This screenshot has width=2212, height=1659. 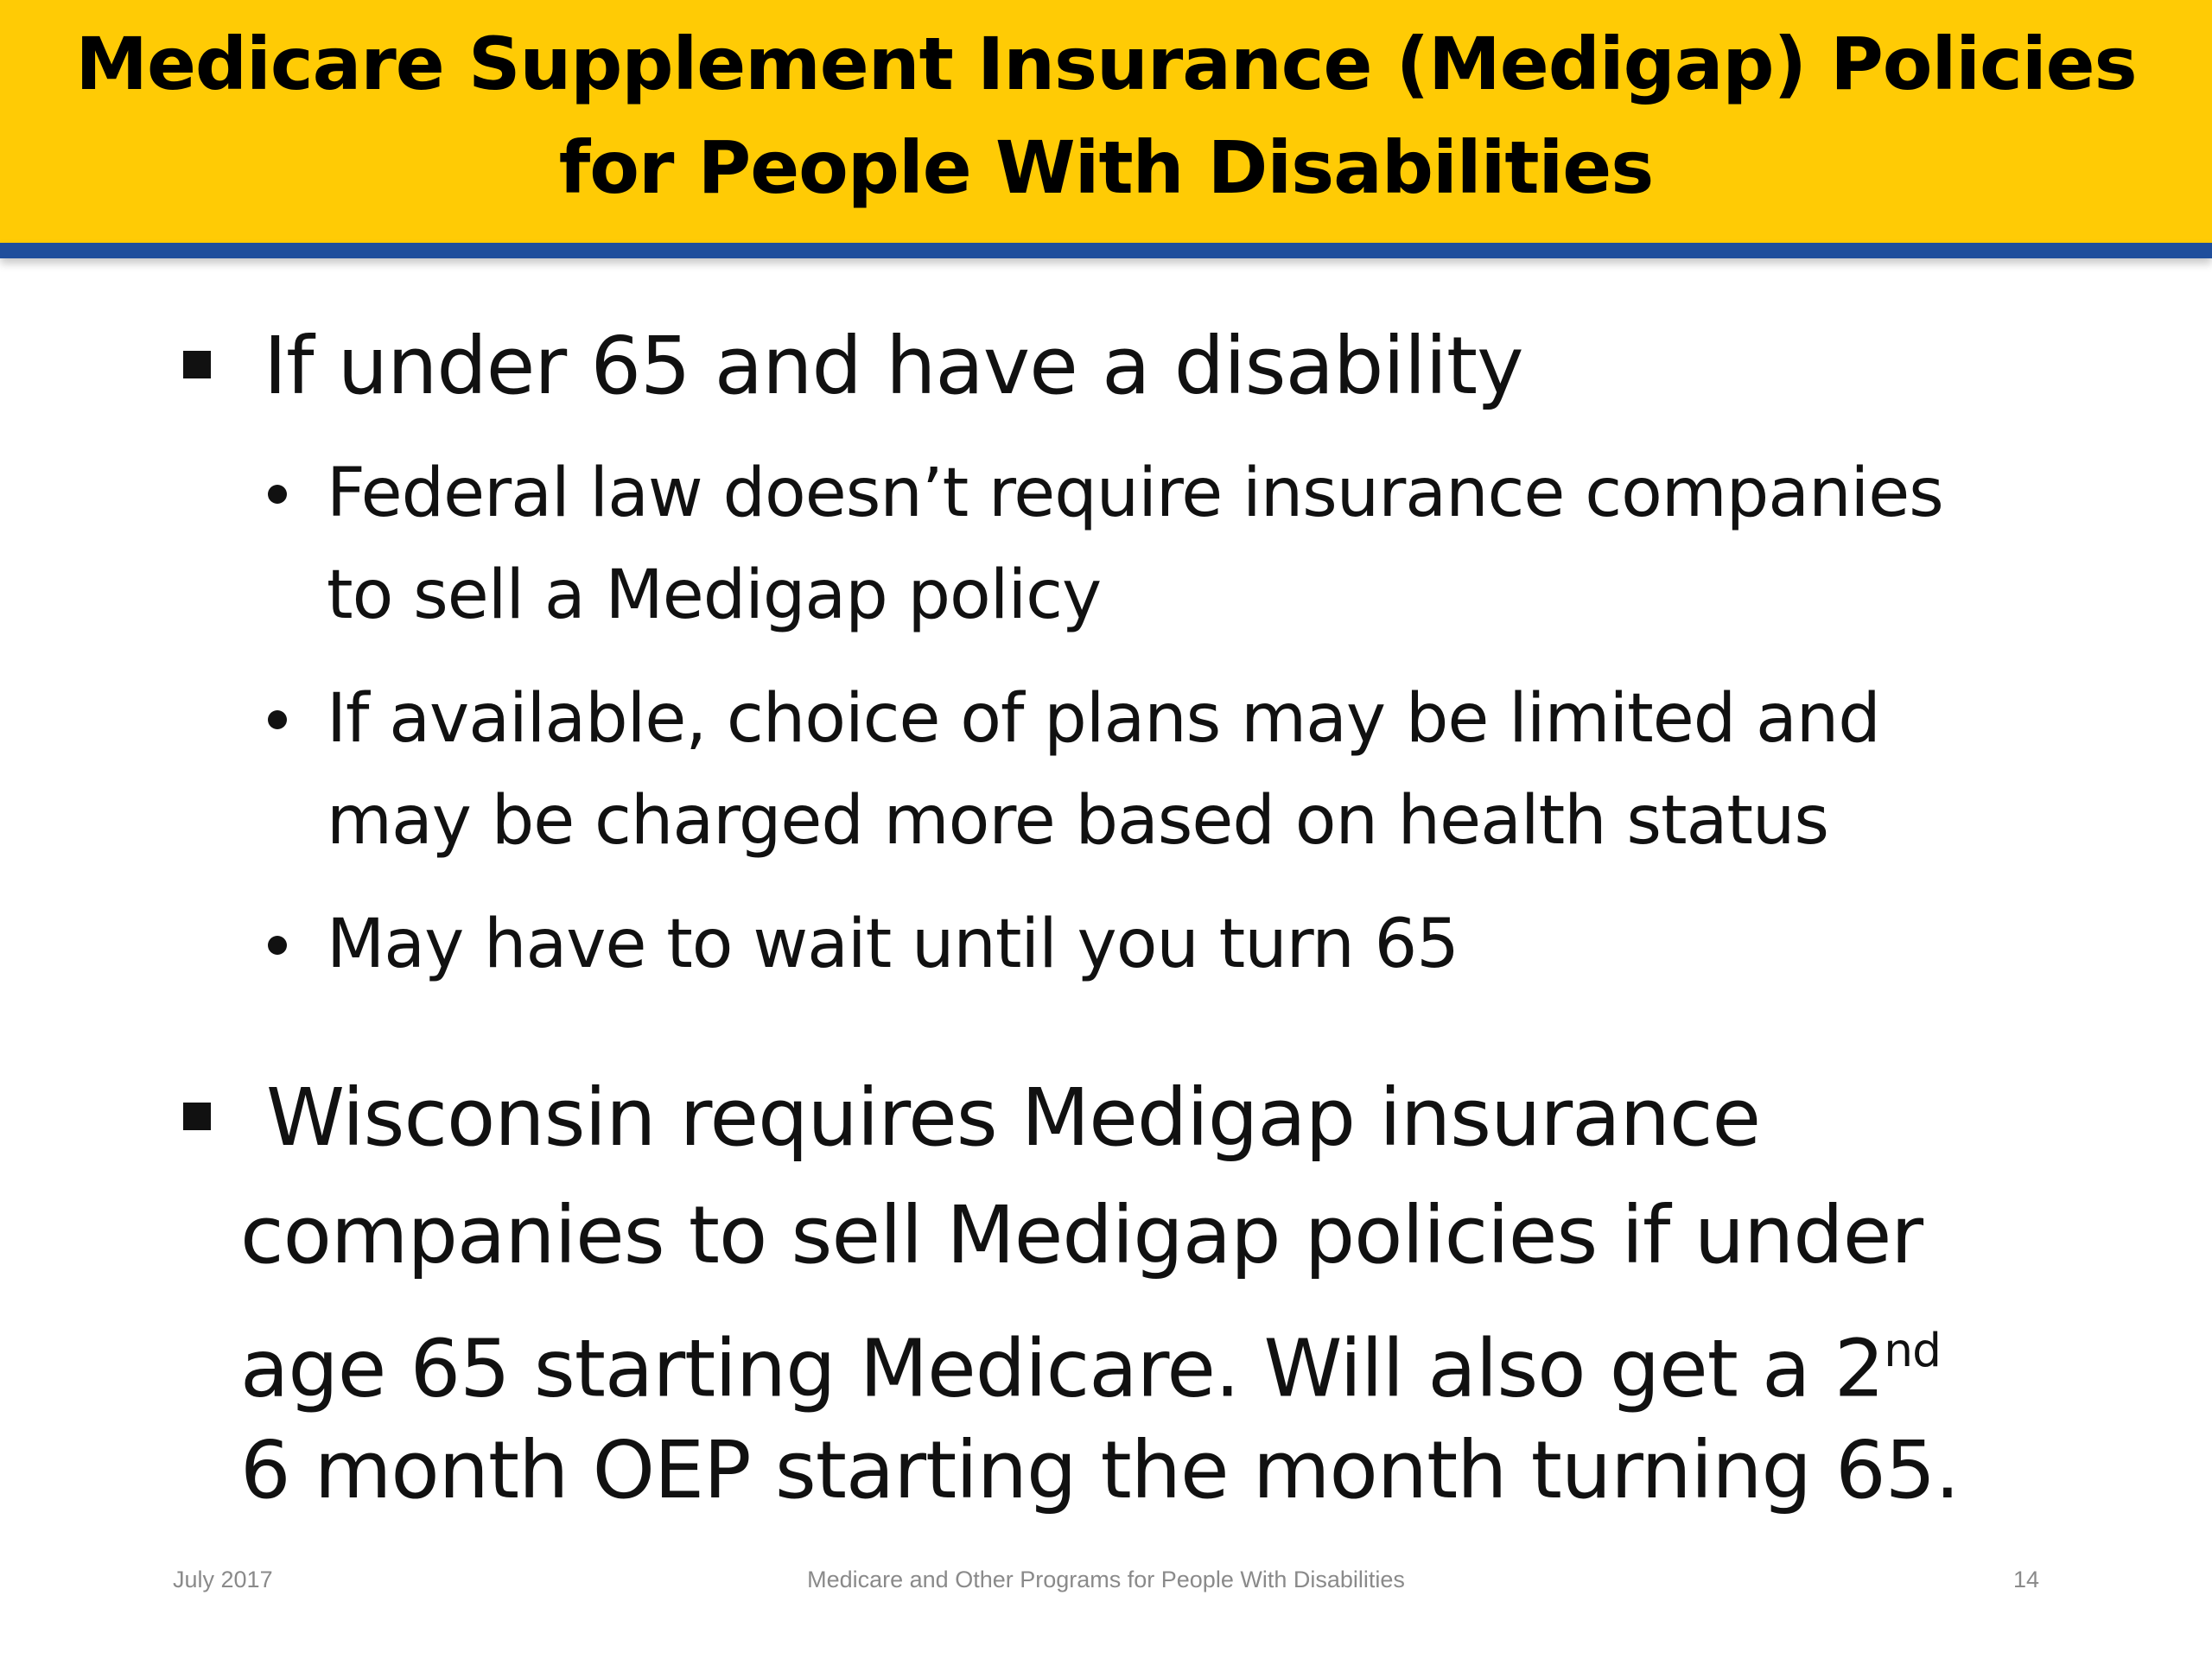 What do you see at coordinates (714, 595) in the screenshot?
I see `sub-bullet-1-line-2: to sell a Medigap policy` at bounding box center [714, 595].